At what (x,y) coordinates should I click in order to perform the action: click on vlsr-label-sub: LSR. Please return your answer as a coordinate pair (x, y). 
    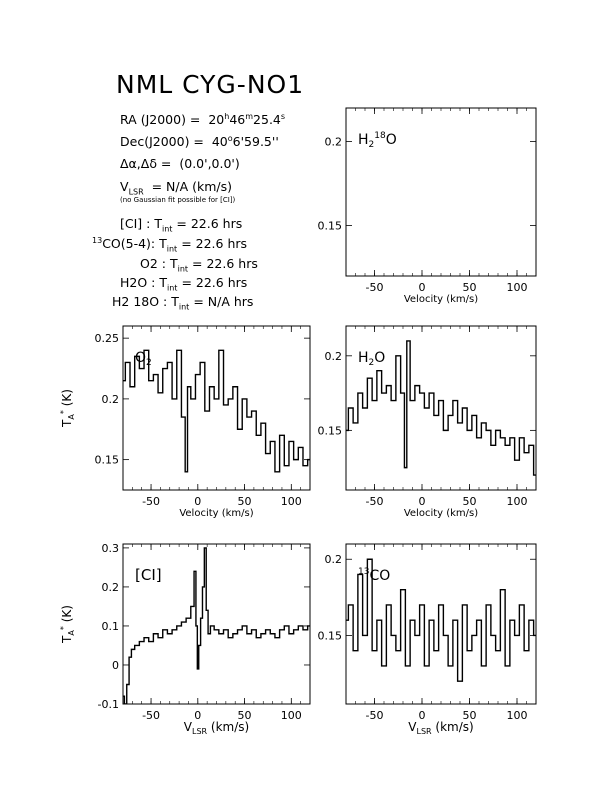
    Looking at the image, I should click on (136, 192).